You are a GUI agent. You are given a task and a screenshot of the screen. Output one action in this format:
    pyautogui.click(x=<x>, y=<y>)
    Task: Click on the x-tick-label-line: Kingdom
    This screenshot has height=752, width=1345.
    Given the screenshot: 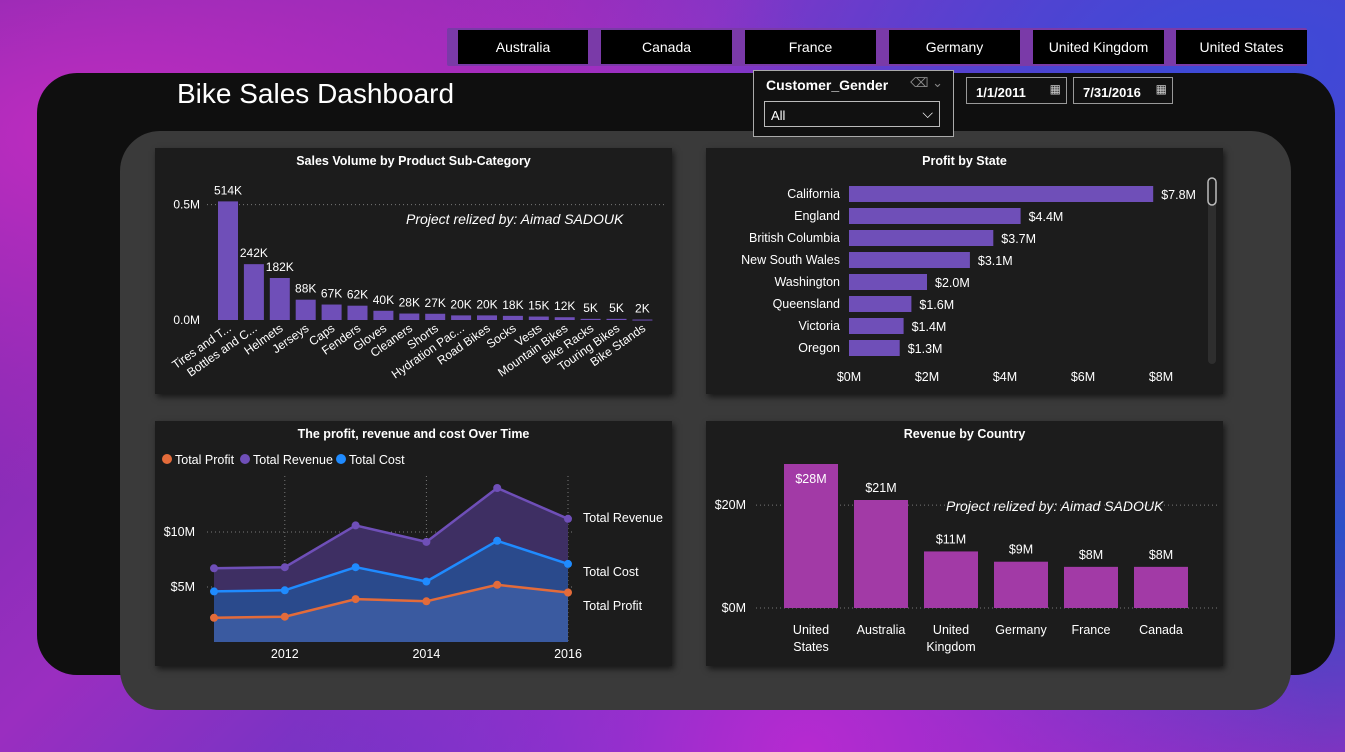 What is the action you would take?
    pyautogui.click(x=950, y=647)
    